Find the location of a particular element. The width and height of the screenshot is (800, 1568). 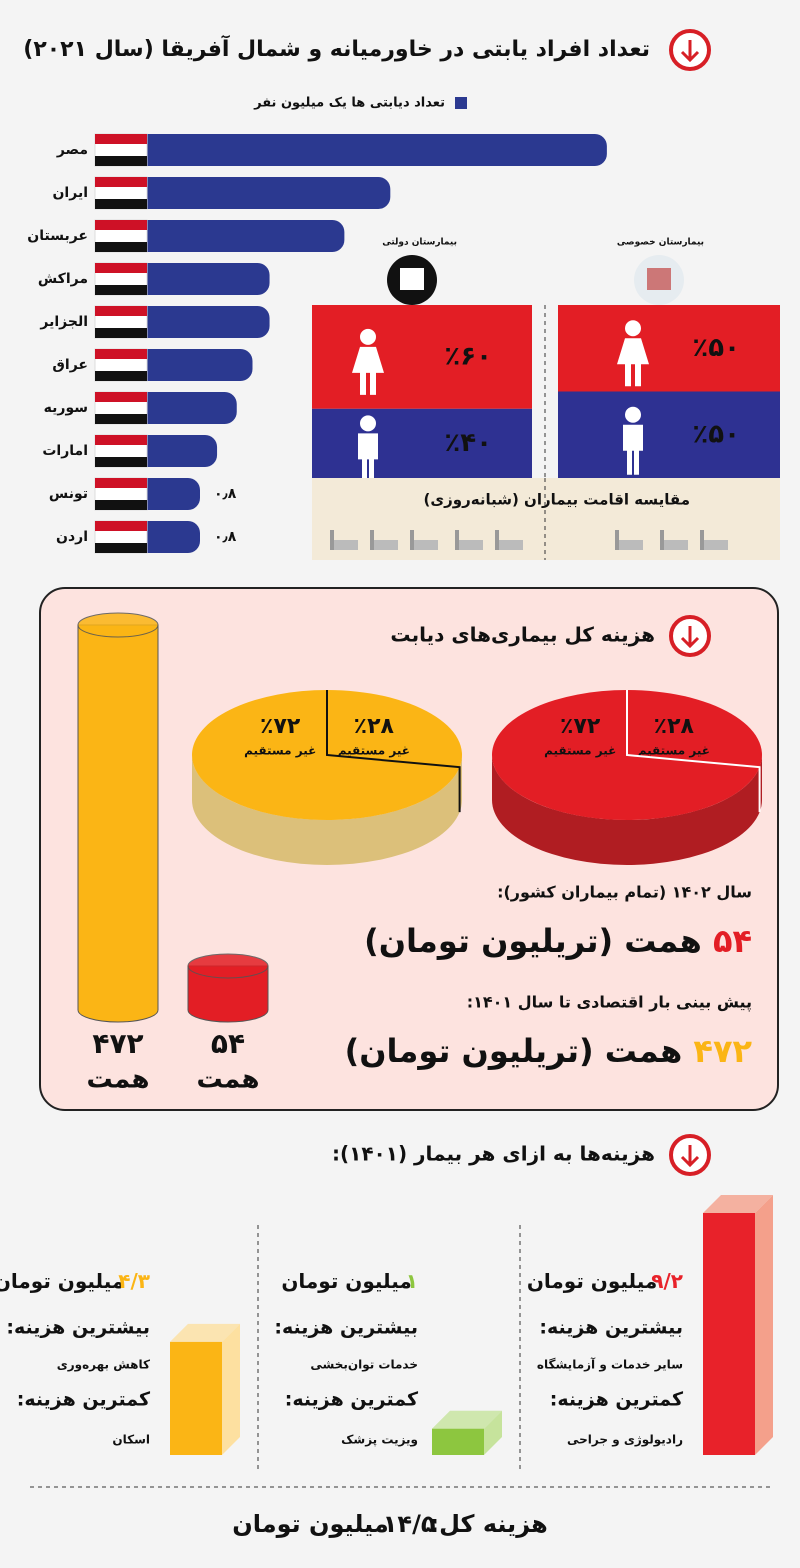

most-item: سایر خدمات و آزمایشگاه is located at coordinates (610, 1365).